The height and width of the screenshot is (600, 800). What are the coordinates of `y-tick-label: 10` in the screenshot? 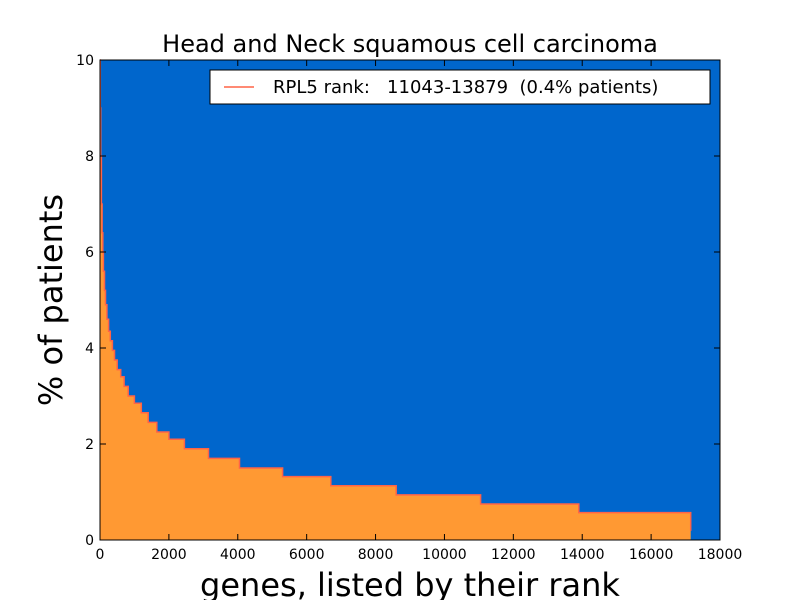 It's located at (85, 61).